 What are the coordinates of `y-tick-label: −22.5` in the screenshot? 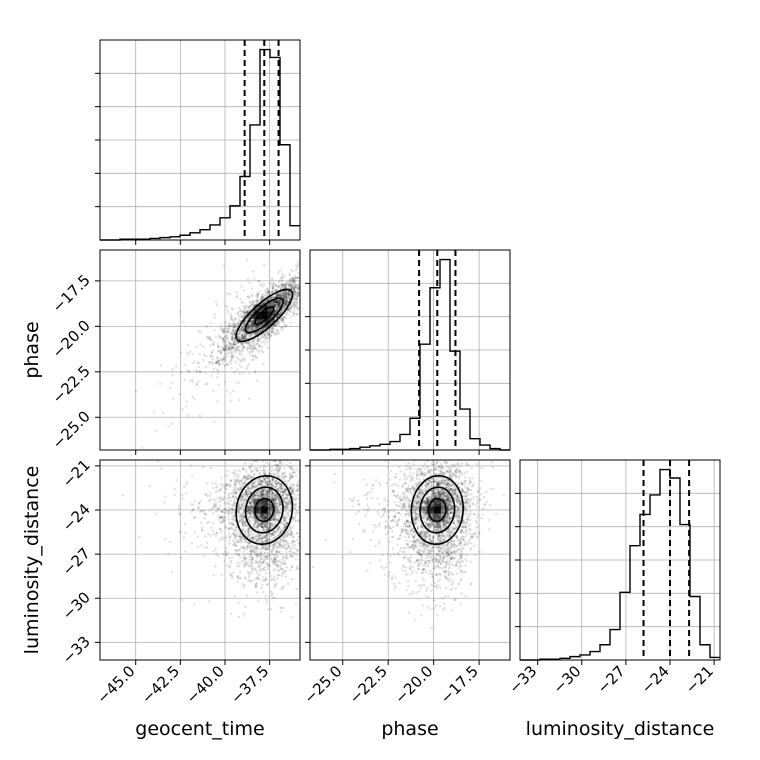 It's located at (71, 384).